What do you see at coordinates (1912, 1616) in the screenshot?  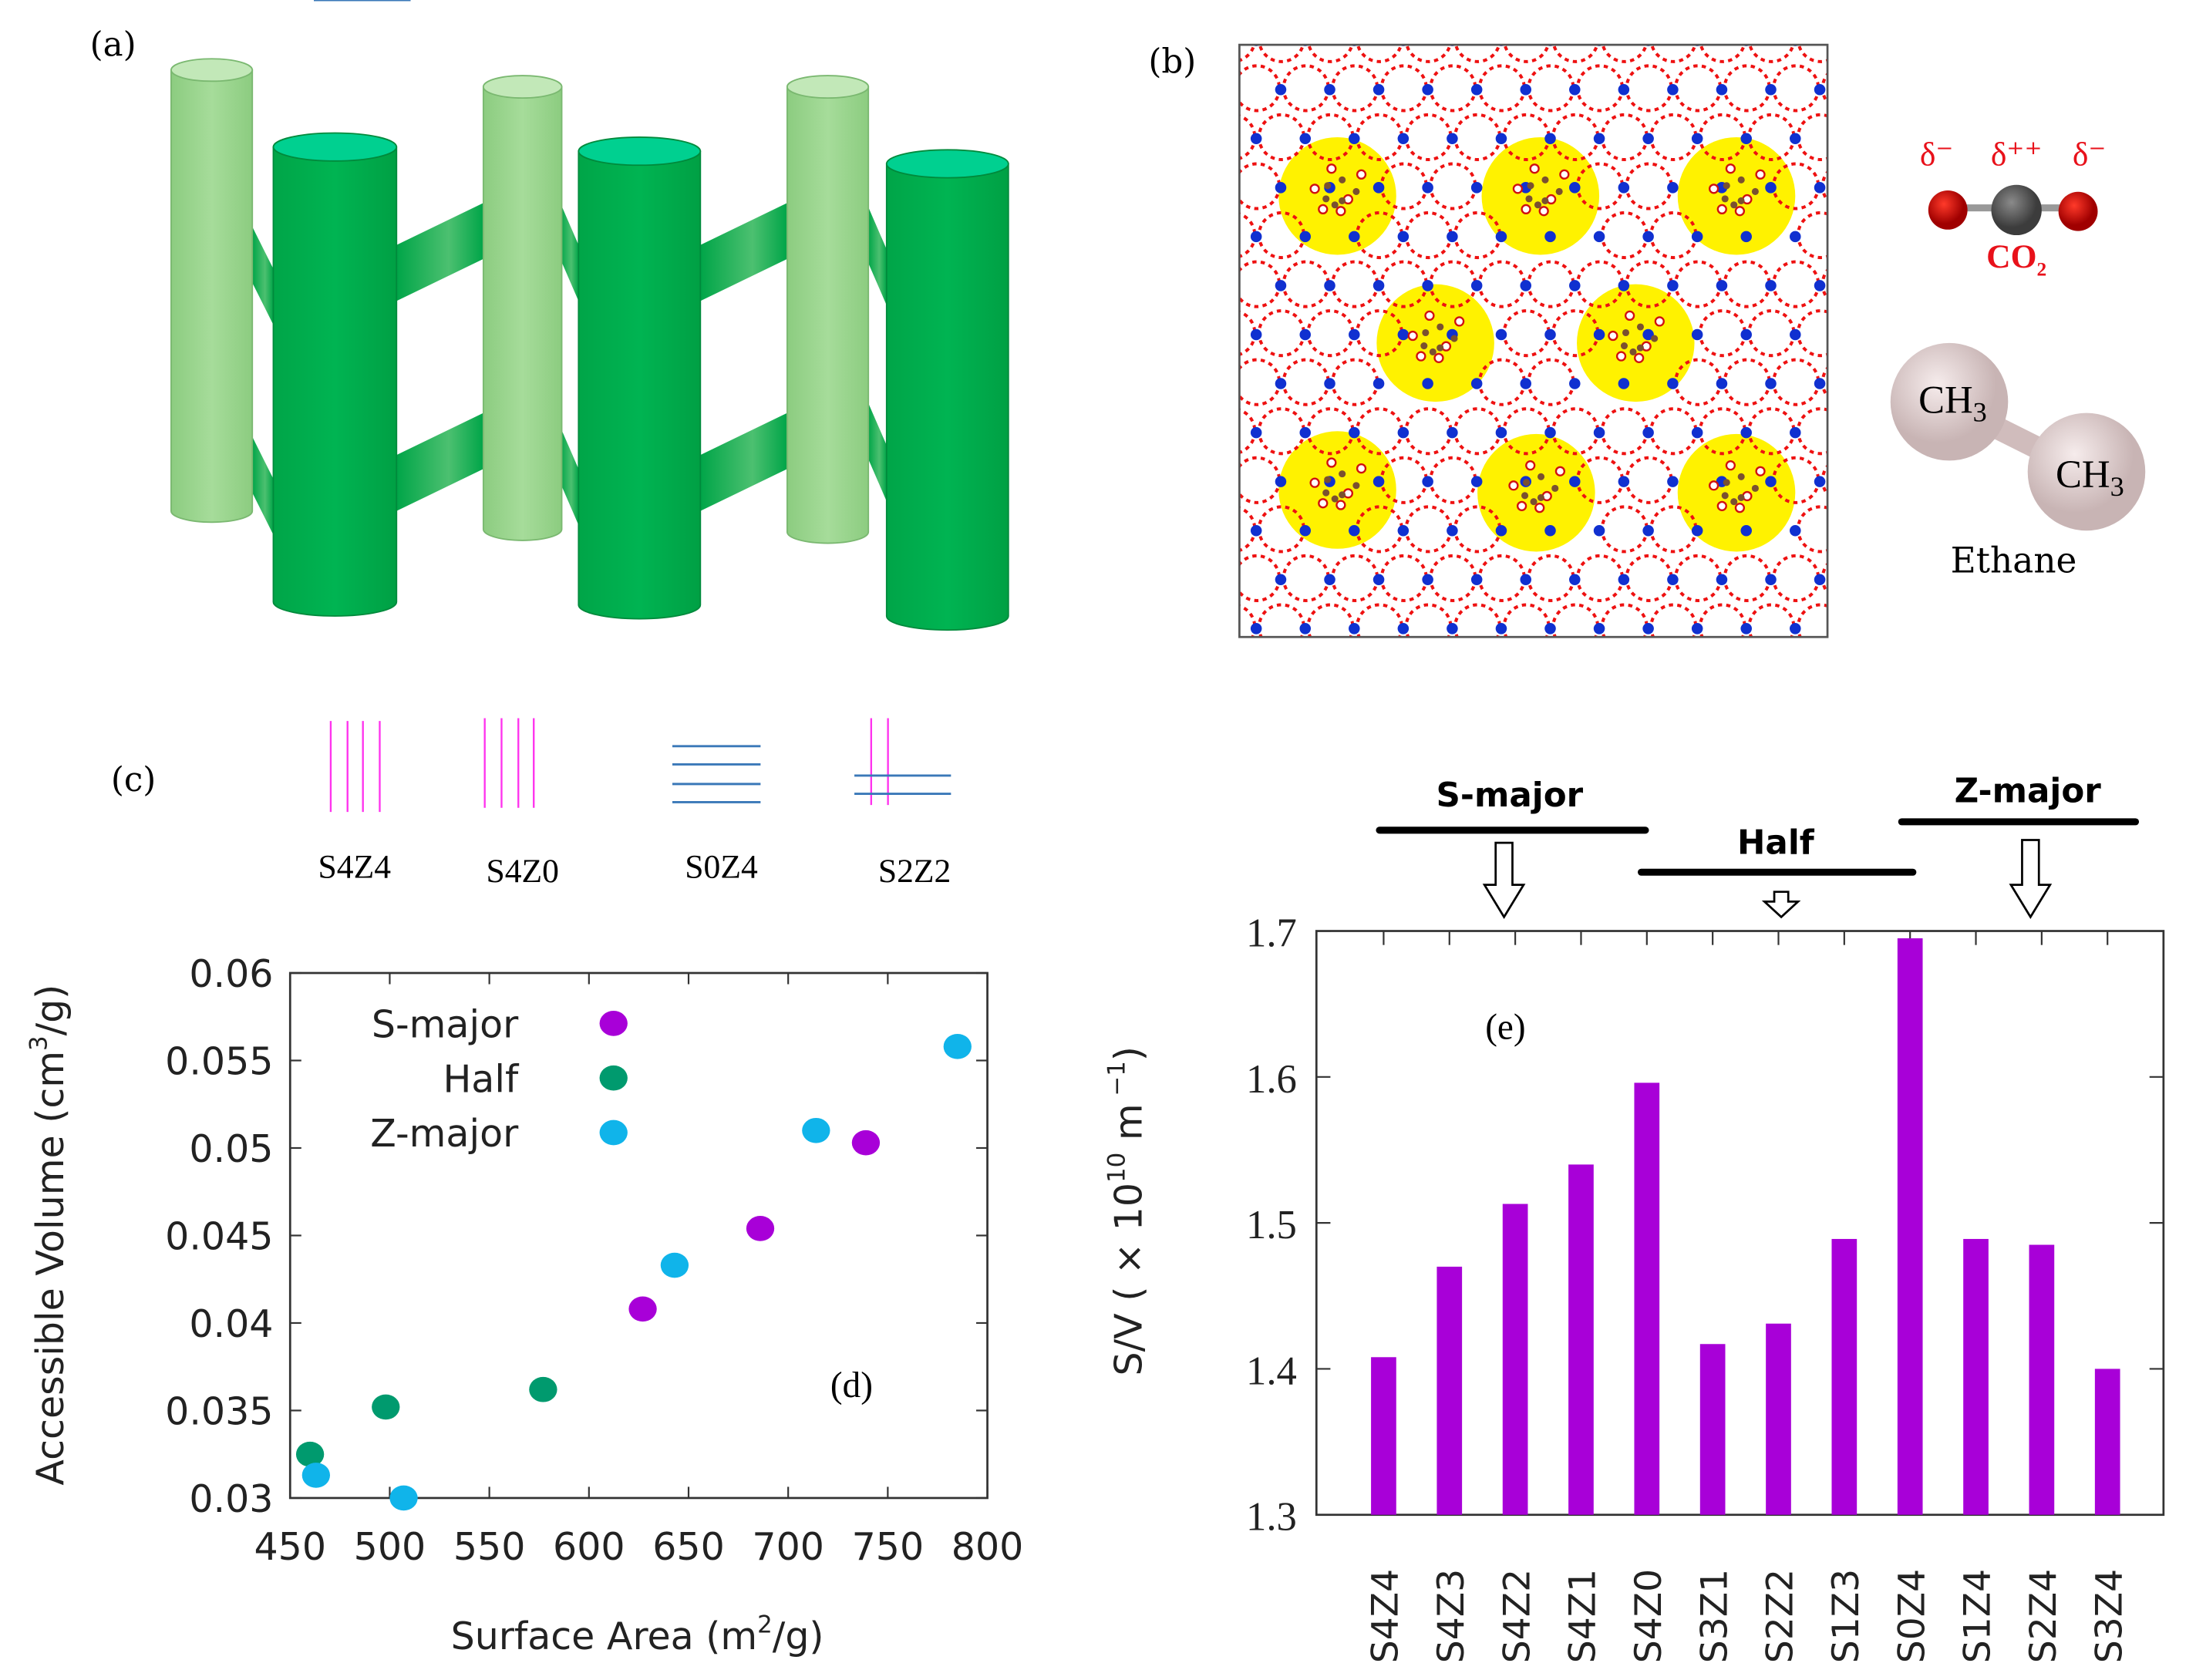 I see `x-tick-label: S0Z4` at bounding box center [1912, 1616].